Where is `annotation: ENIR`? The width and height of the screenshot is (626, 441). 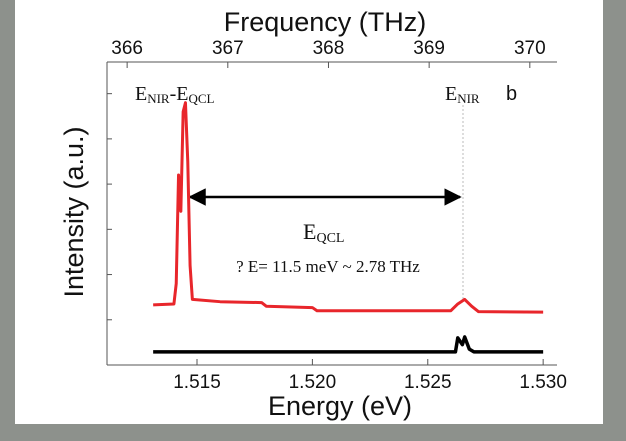
annotation: ENIR is located at coordinates (462, 94).